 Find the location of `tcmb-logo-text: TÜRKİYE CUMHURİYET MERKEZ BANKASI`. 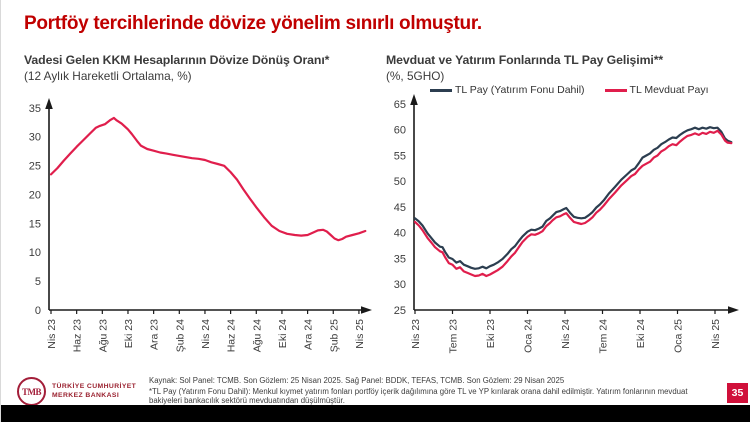

tcmb-logo-text: TÜRKİYE CUMHURİYET MERKEZ BANKASI is located at coordinates (94, 392).